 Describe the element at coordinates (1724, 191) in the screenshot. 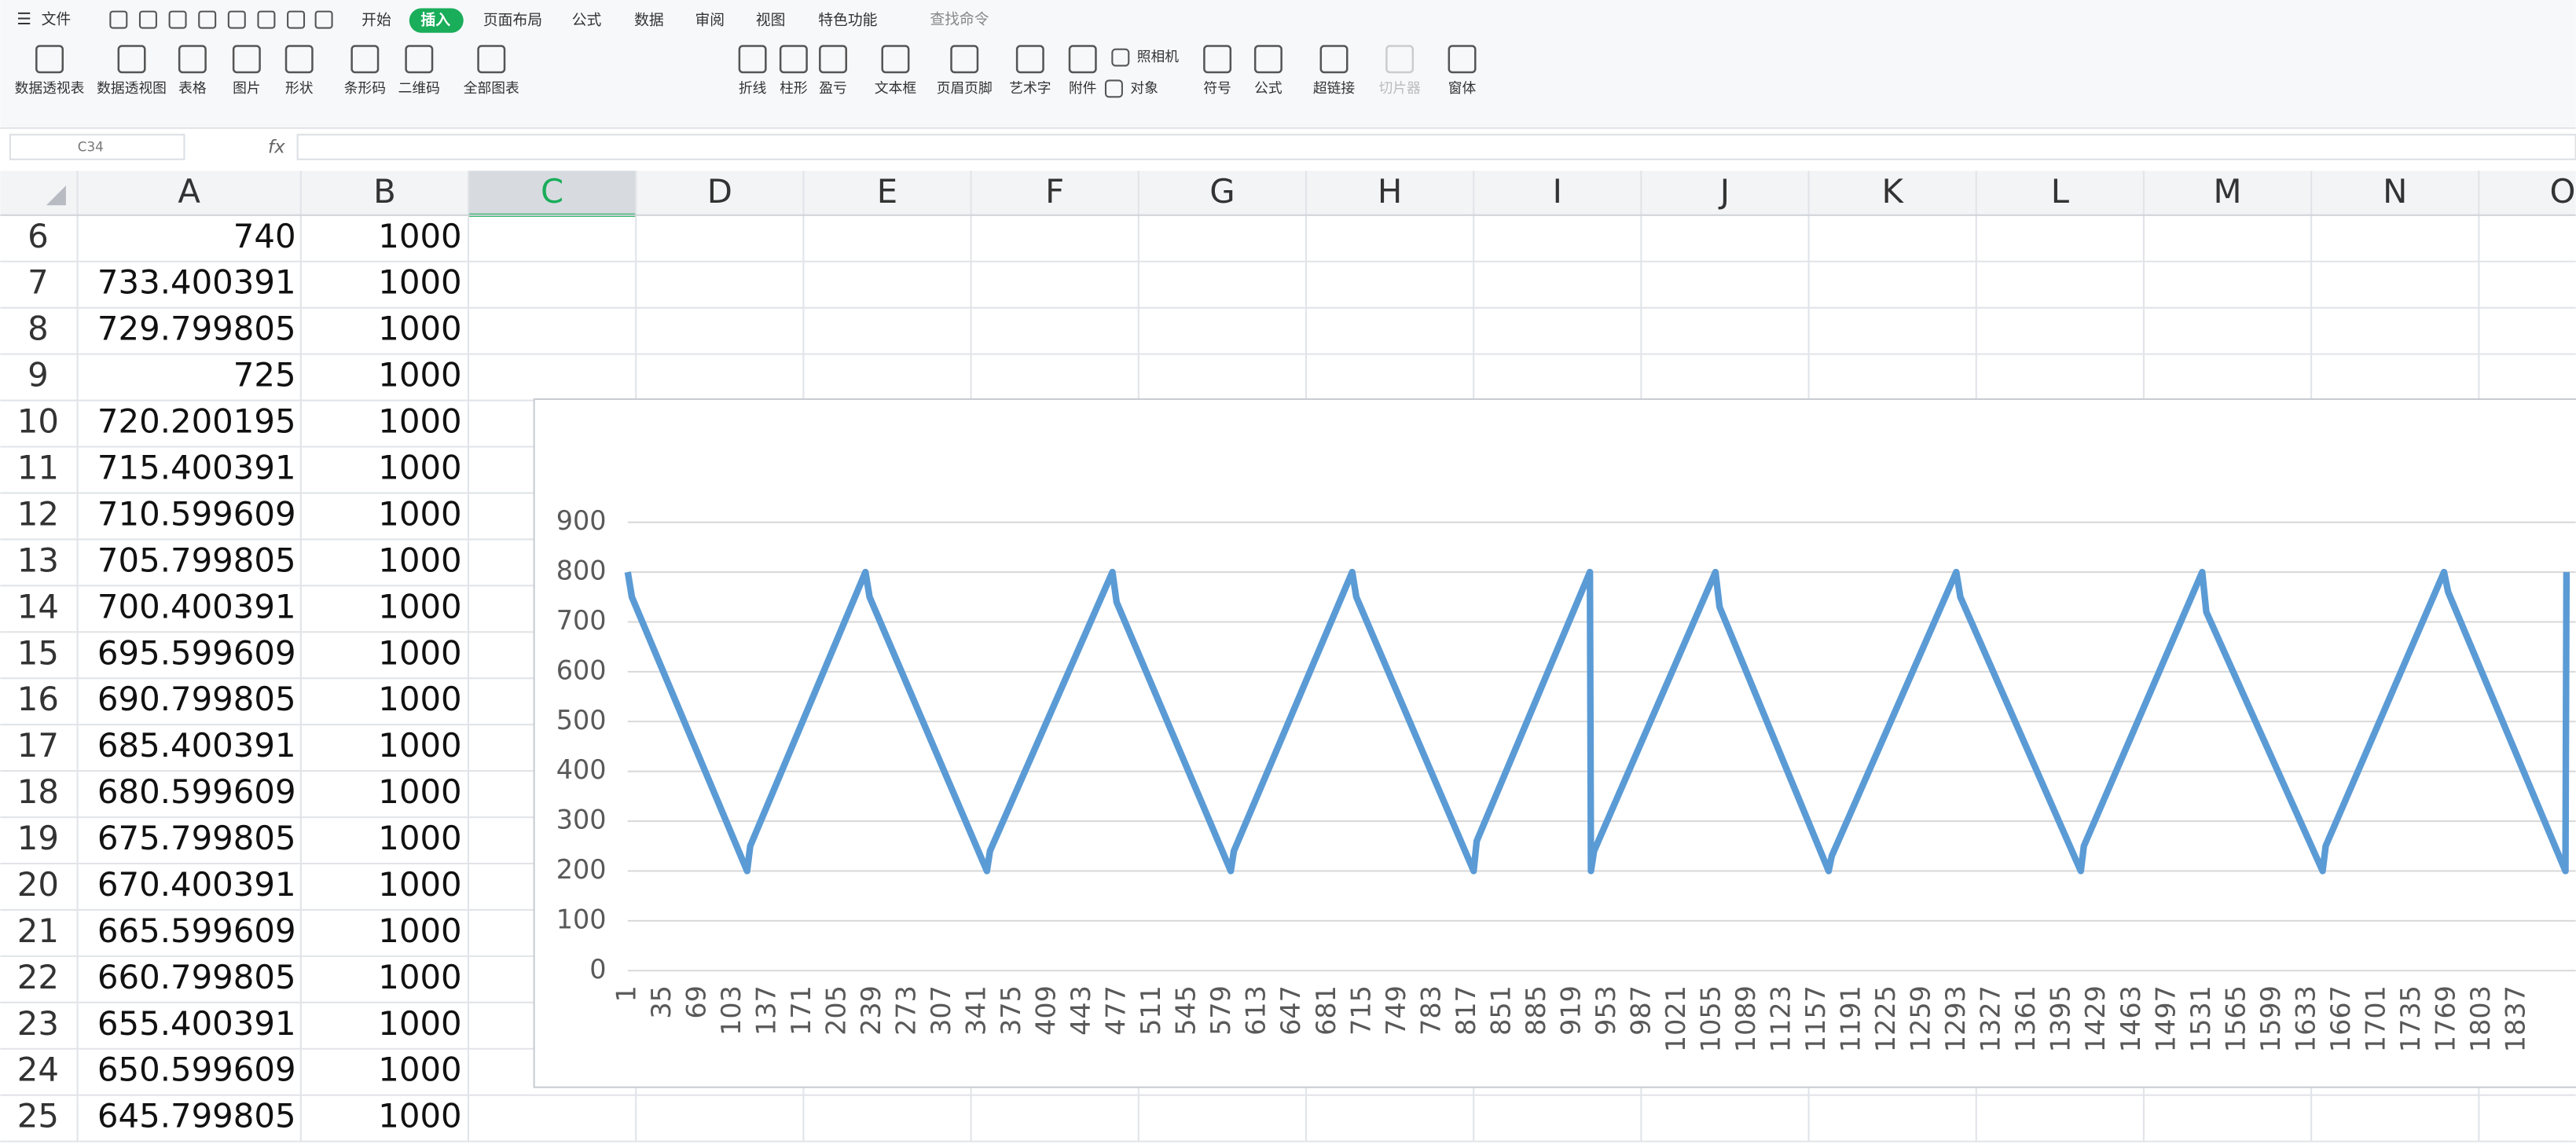

I see `column-header: J` at that location.